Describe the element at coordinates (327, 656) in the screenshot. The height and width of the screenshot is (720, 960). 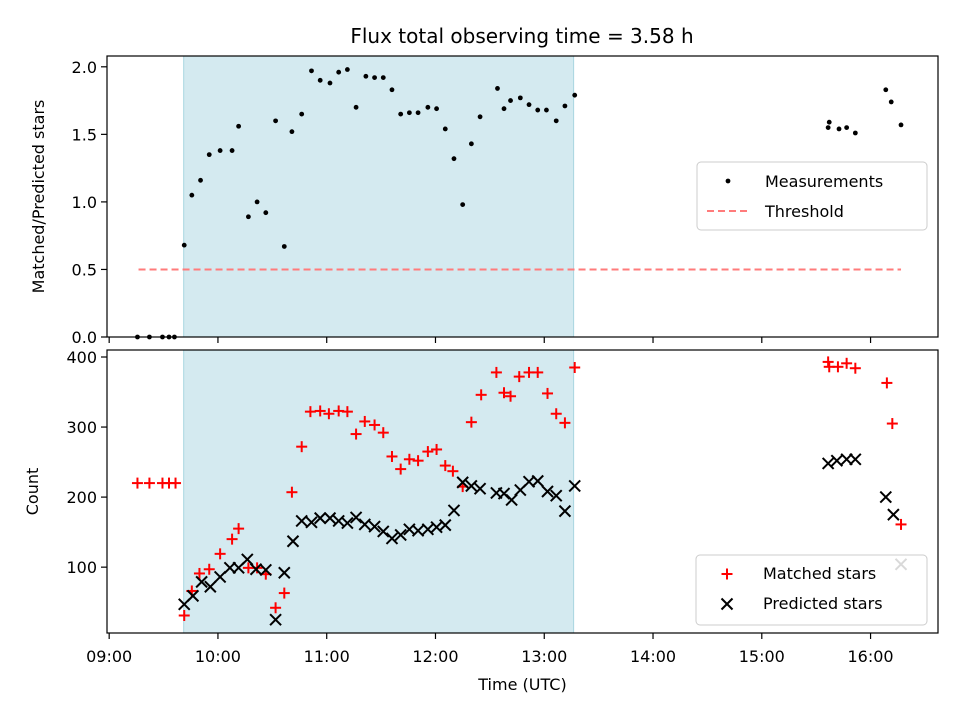
I see `x-tick-label: 11:00` at that location.